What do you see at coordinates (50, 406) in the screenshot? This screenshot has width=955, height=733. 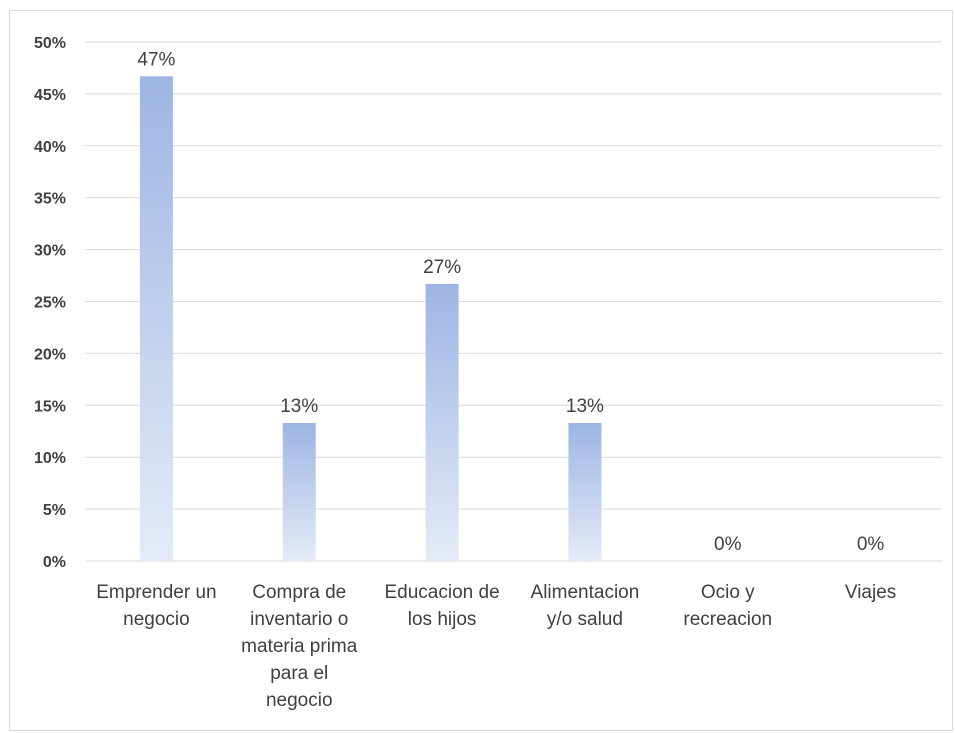 I see `y-tick-label: 15%` at bounding box center [50, 406].